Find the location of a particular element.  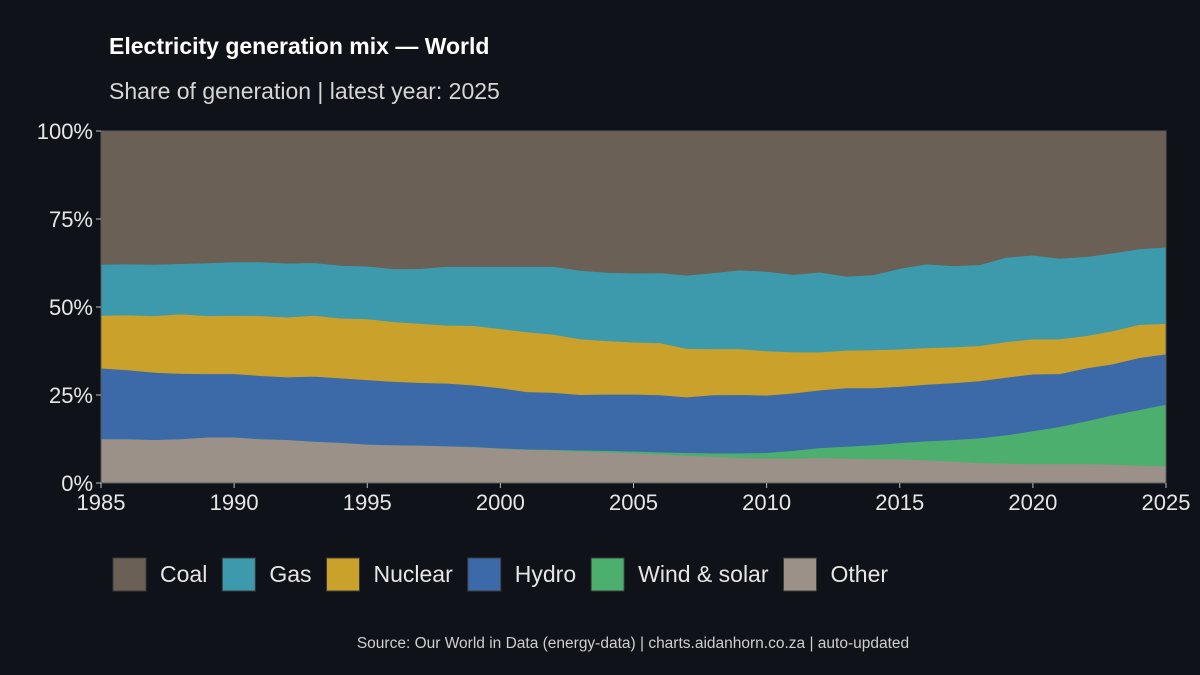

y-tick-label: 75% is located at coordinates (71, 219).